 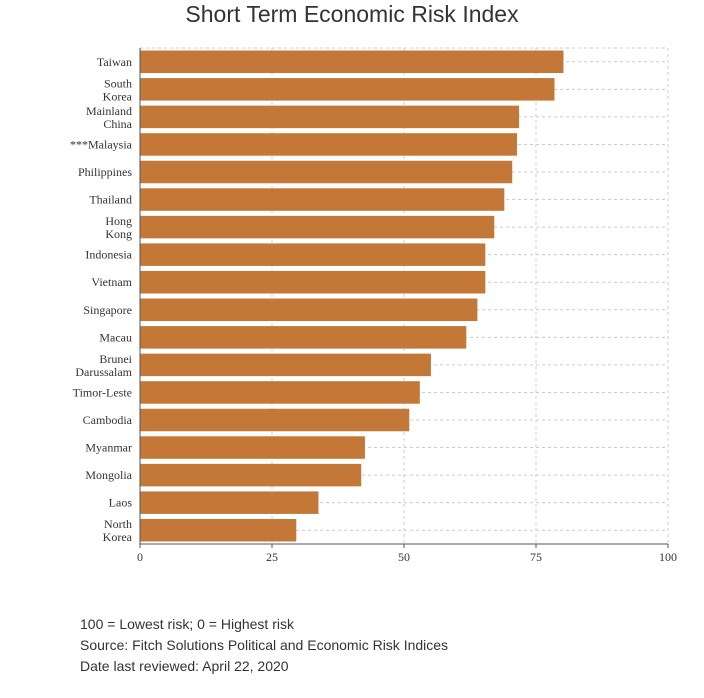 What do you see at coordinates (352, 14) in the screenshot?
I see `chart-title: Short Term Economic Risk Index` at bounding box center [352, 14].